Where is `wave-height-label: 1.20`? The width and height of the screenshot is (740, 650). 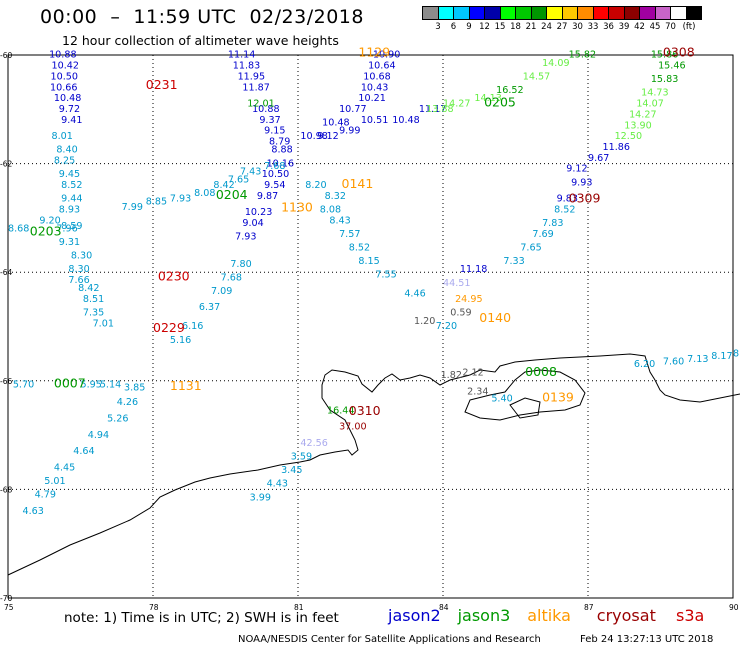 wave-height-label: 1.20 is located at coordinates (424, 321).